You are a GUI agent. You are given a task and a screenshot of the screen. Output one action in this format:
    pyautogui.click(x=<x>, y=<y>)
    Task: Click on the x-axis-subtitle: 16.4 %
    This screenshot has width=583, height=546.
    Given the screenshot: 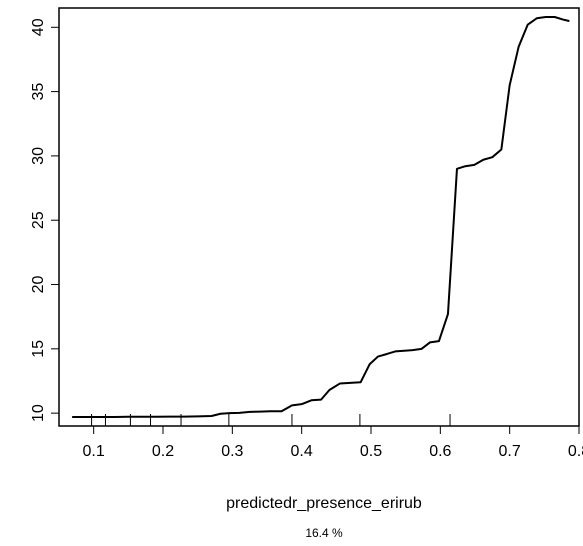 What is the action you would take?
    pyautogui.click(x=324, y=533)
    